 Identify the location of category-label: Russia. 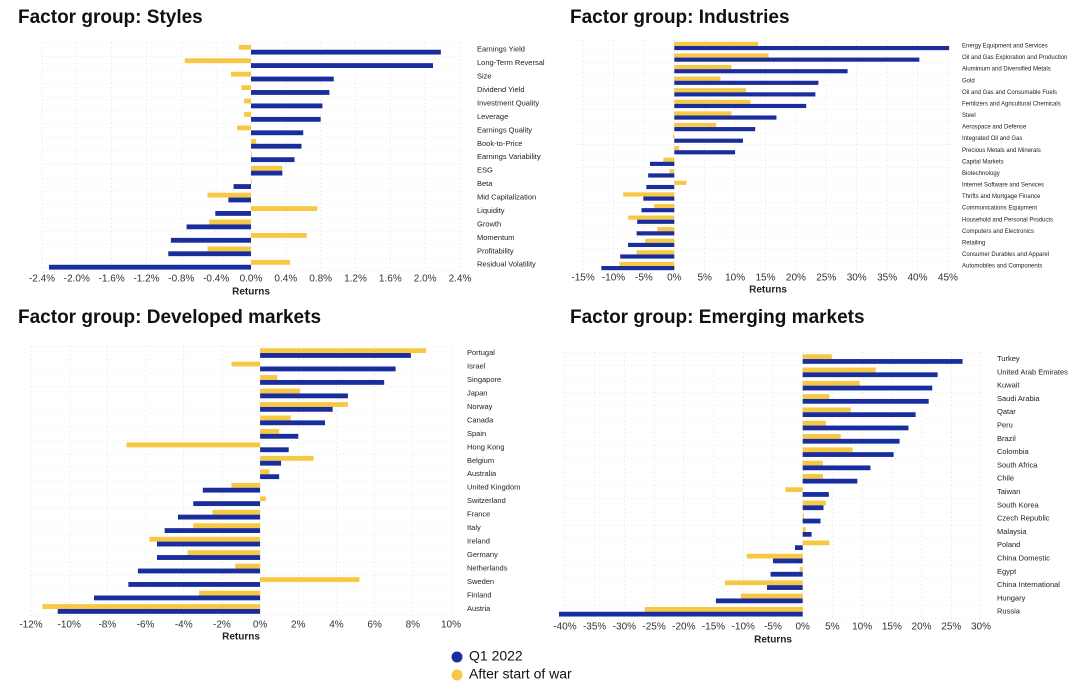
(1009, 611).